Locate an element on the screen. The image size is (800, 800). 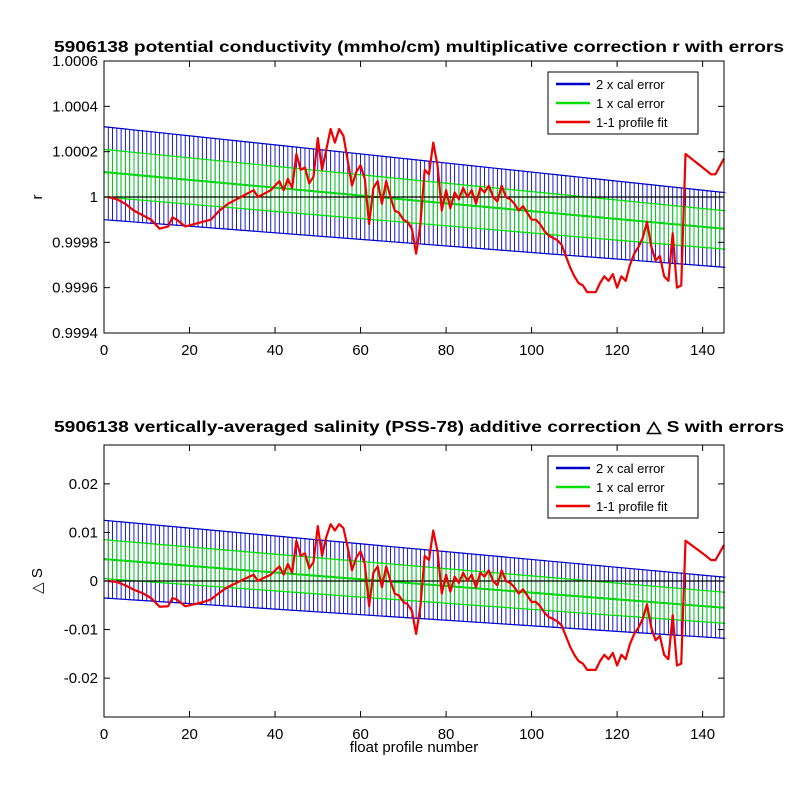
y-tick-label: 0.9994 is located at coordinates (75, 333).